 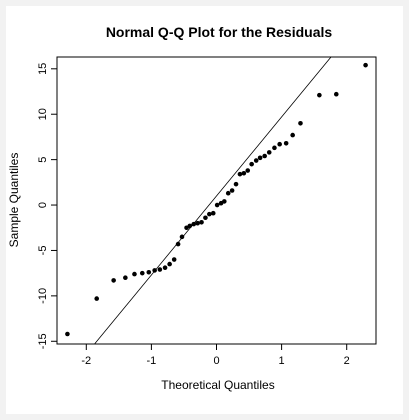 I want to click on y-tick-label: -15, so click(x=43, y=341).